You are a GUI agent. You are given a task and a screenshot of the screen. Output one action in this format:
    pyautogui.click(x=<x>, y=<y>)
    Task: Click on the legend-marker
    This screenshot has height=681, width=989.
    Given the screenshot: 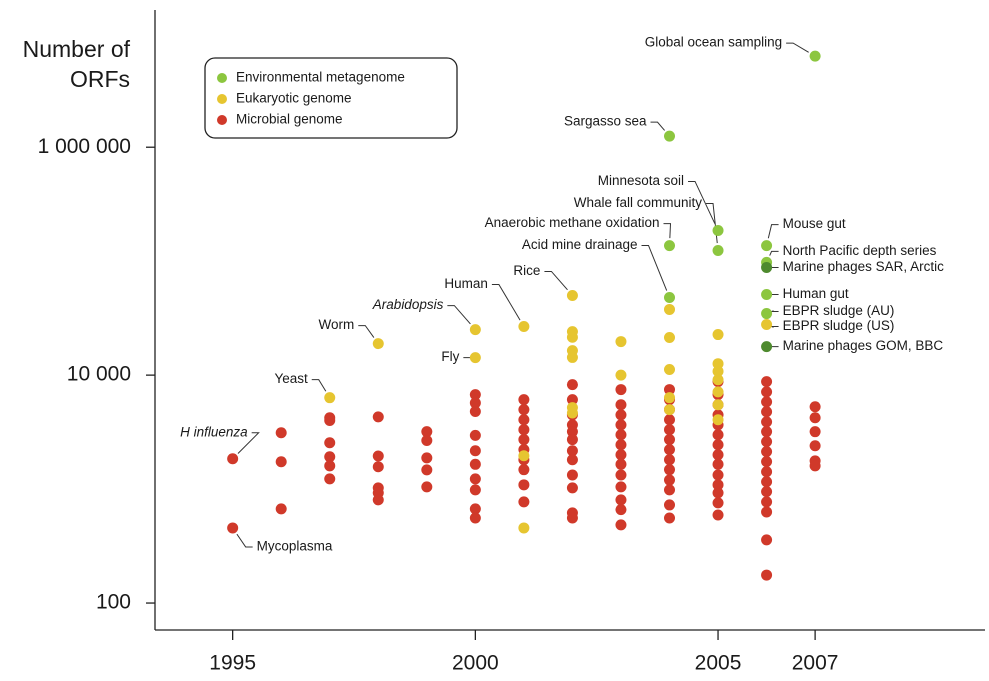 What is the action you would take?
    pyautogui.click(x=222, y=78)
    